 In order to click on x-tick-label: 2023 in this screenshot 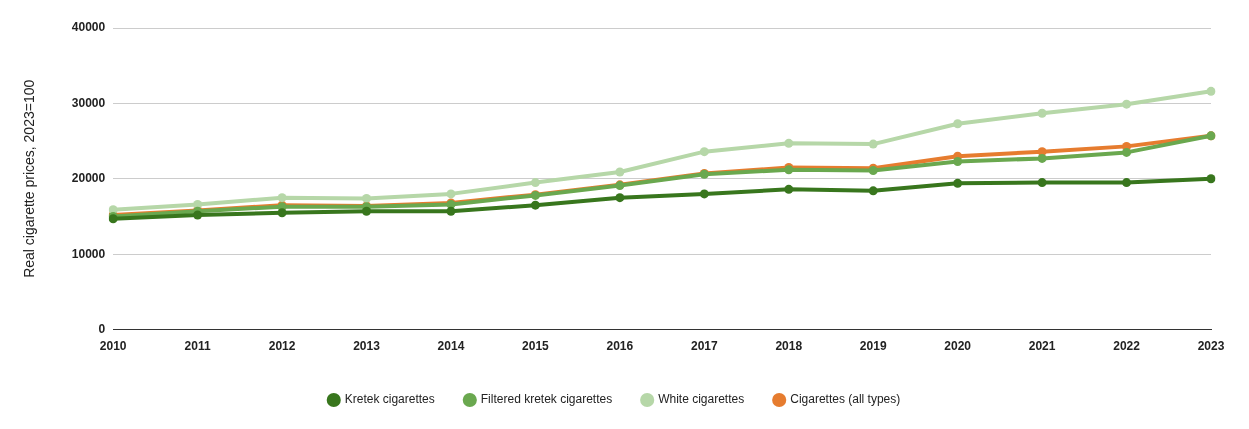, I will do `click(1211, 346)`.